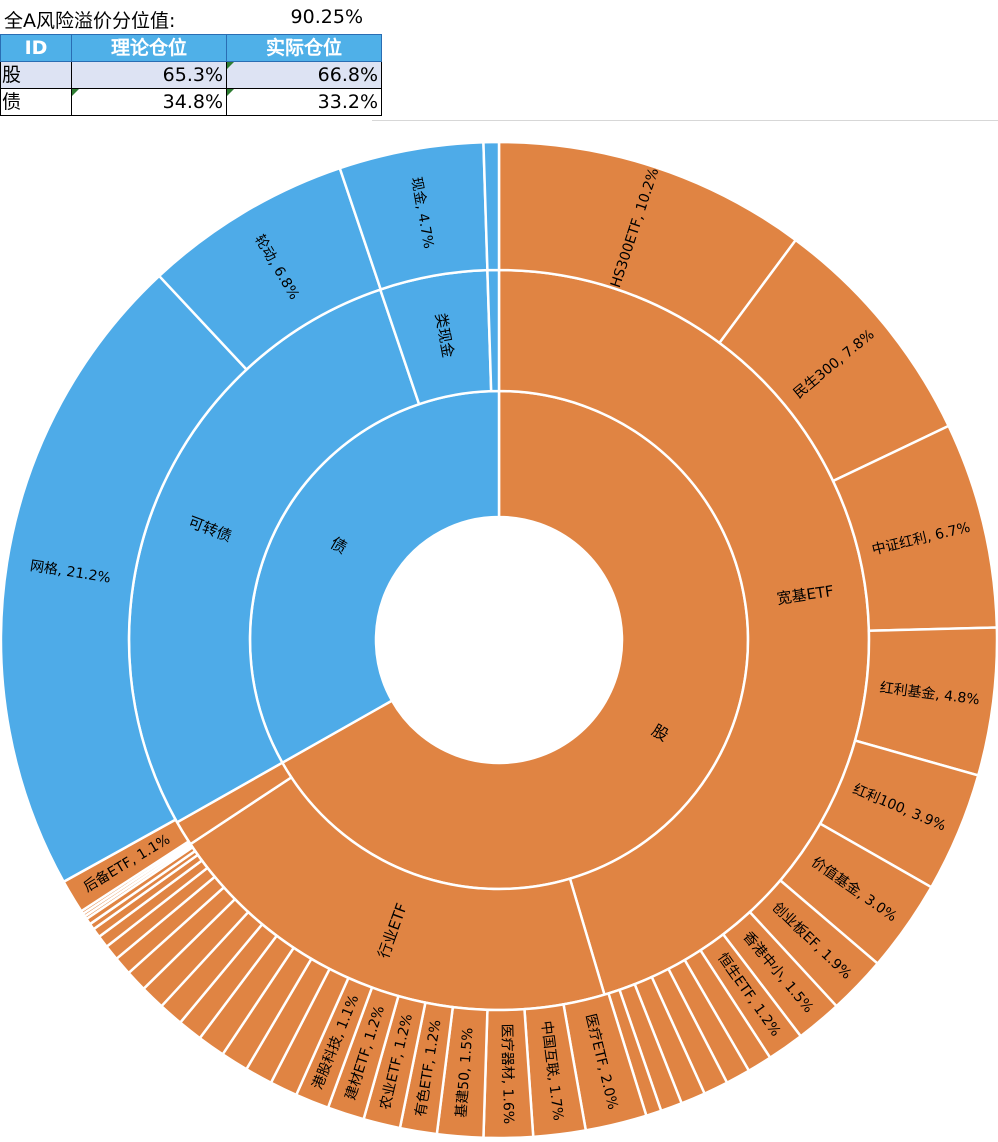  I want to click on table-row: 债 34.8% 33.2%, so click(191, 102).